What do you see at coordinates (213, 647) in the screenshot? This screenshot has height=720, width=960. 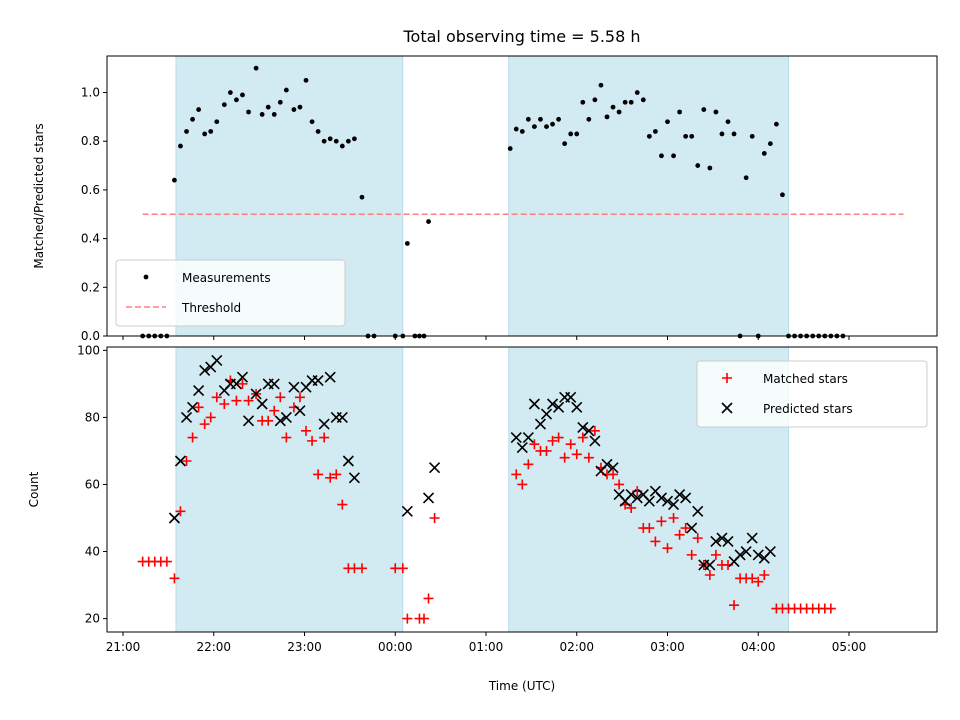 I see `x-tick-label: 22:00` at bounding box center [213, 647].